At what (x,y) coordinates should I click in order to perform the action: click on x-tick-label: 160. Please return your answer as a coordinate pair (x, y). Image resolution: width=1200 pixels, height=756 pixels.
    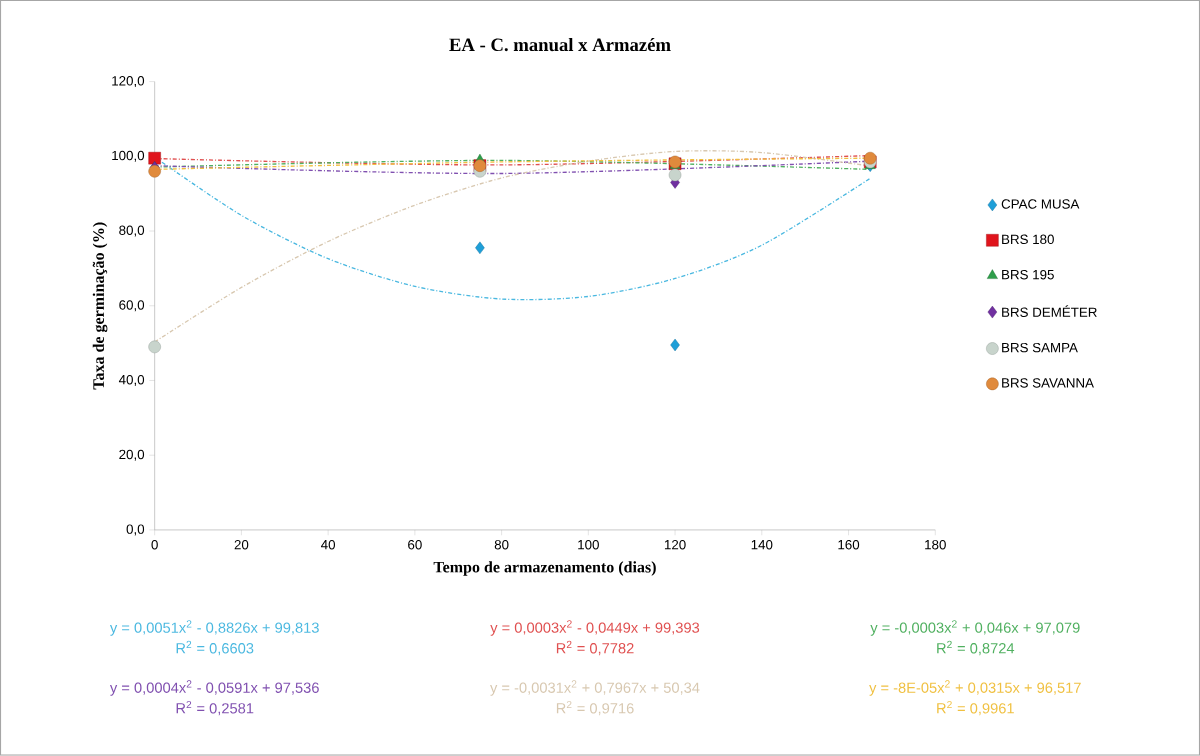
    Looking at the image, I should click on (849, 545).